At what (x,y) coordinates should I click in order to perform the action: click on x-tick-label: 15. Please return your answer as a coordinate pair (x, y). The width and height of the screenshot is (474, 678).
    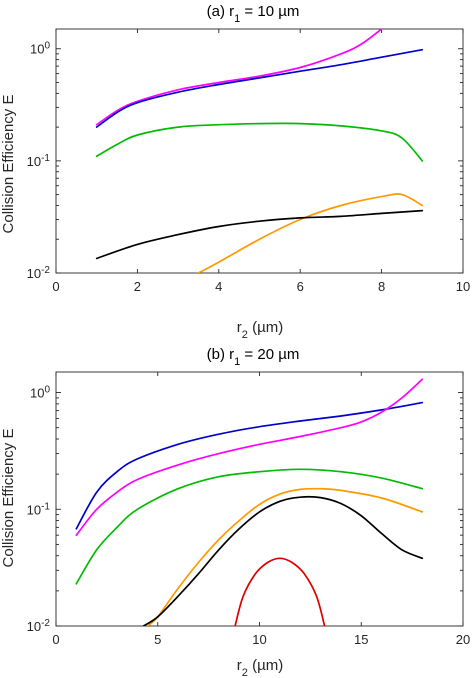
    Looking at the image, I should click on (361, 639).